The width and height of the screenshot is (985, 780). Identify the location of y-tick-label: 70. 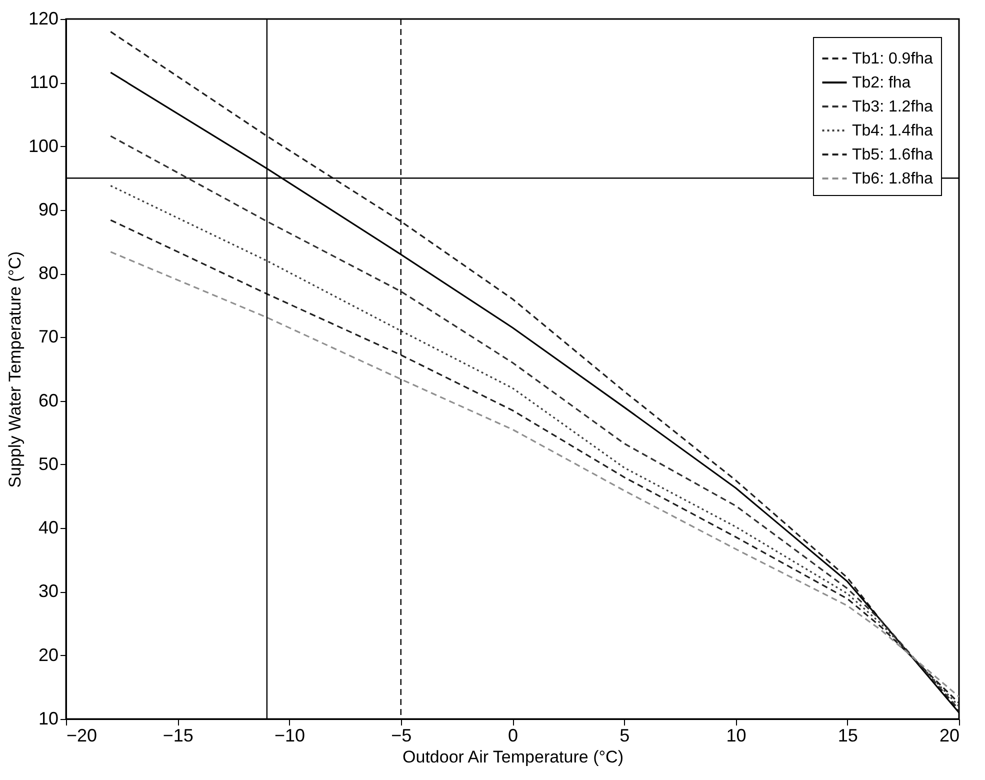
(48, 336).